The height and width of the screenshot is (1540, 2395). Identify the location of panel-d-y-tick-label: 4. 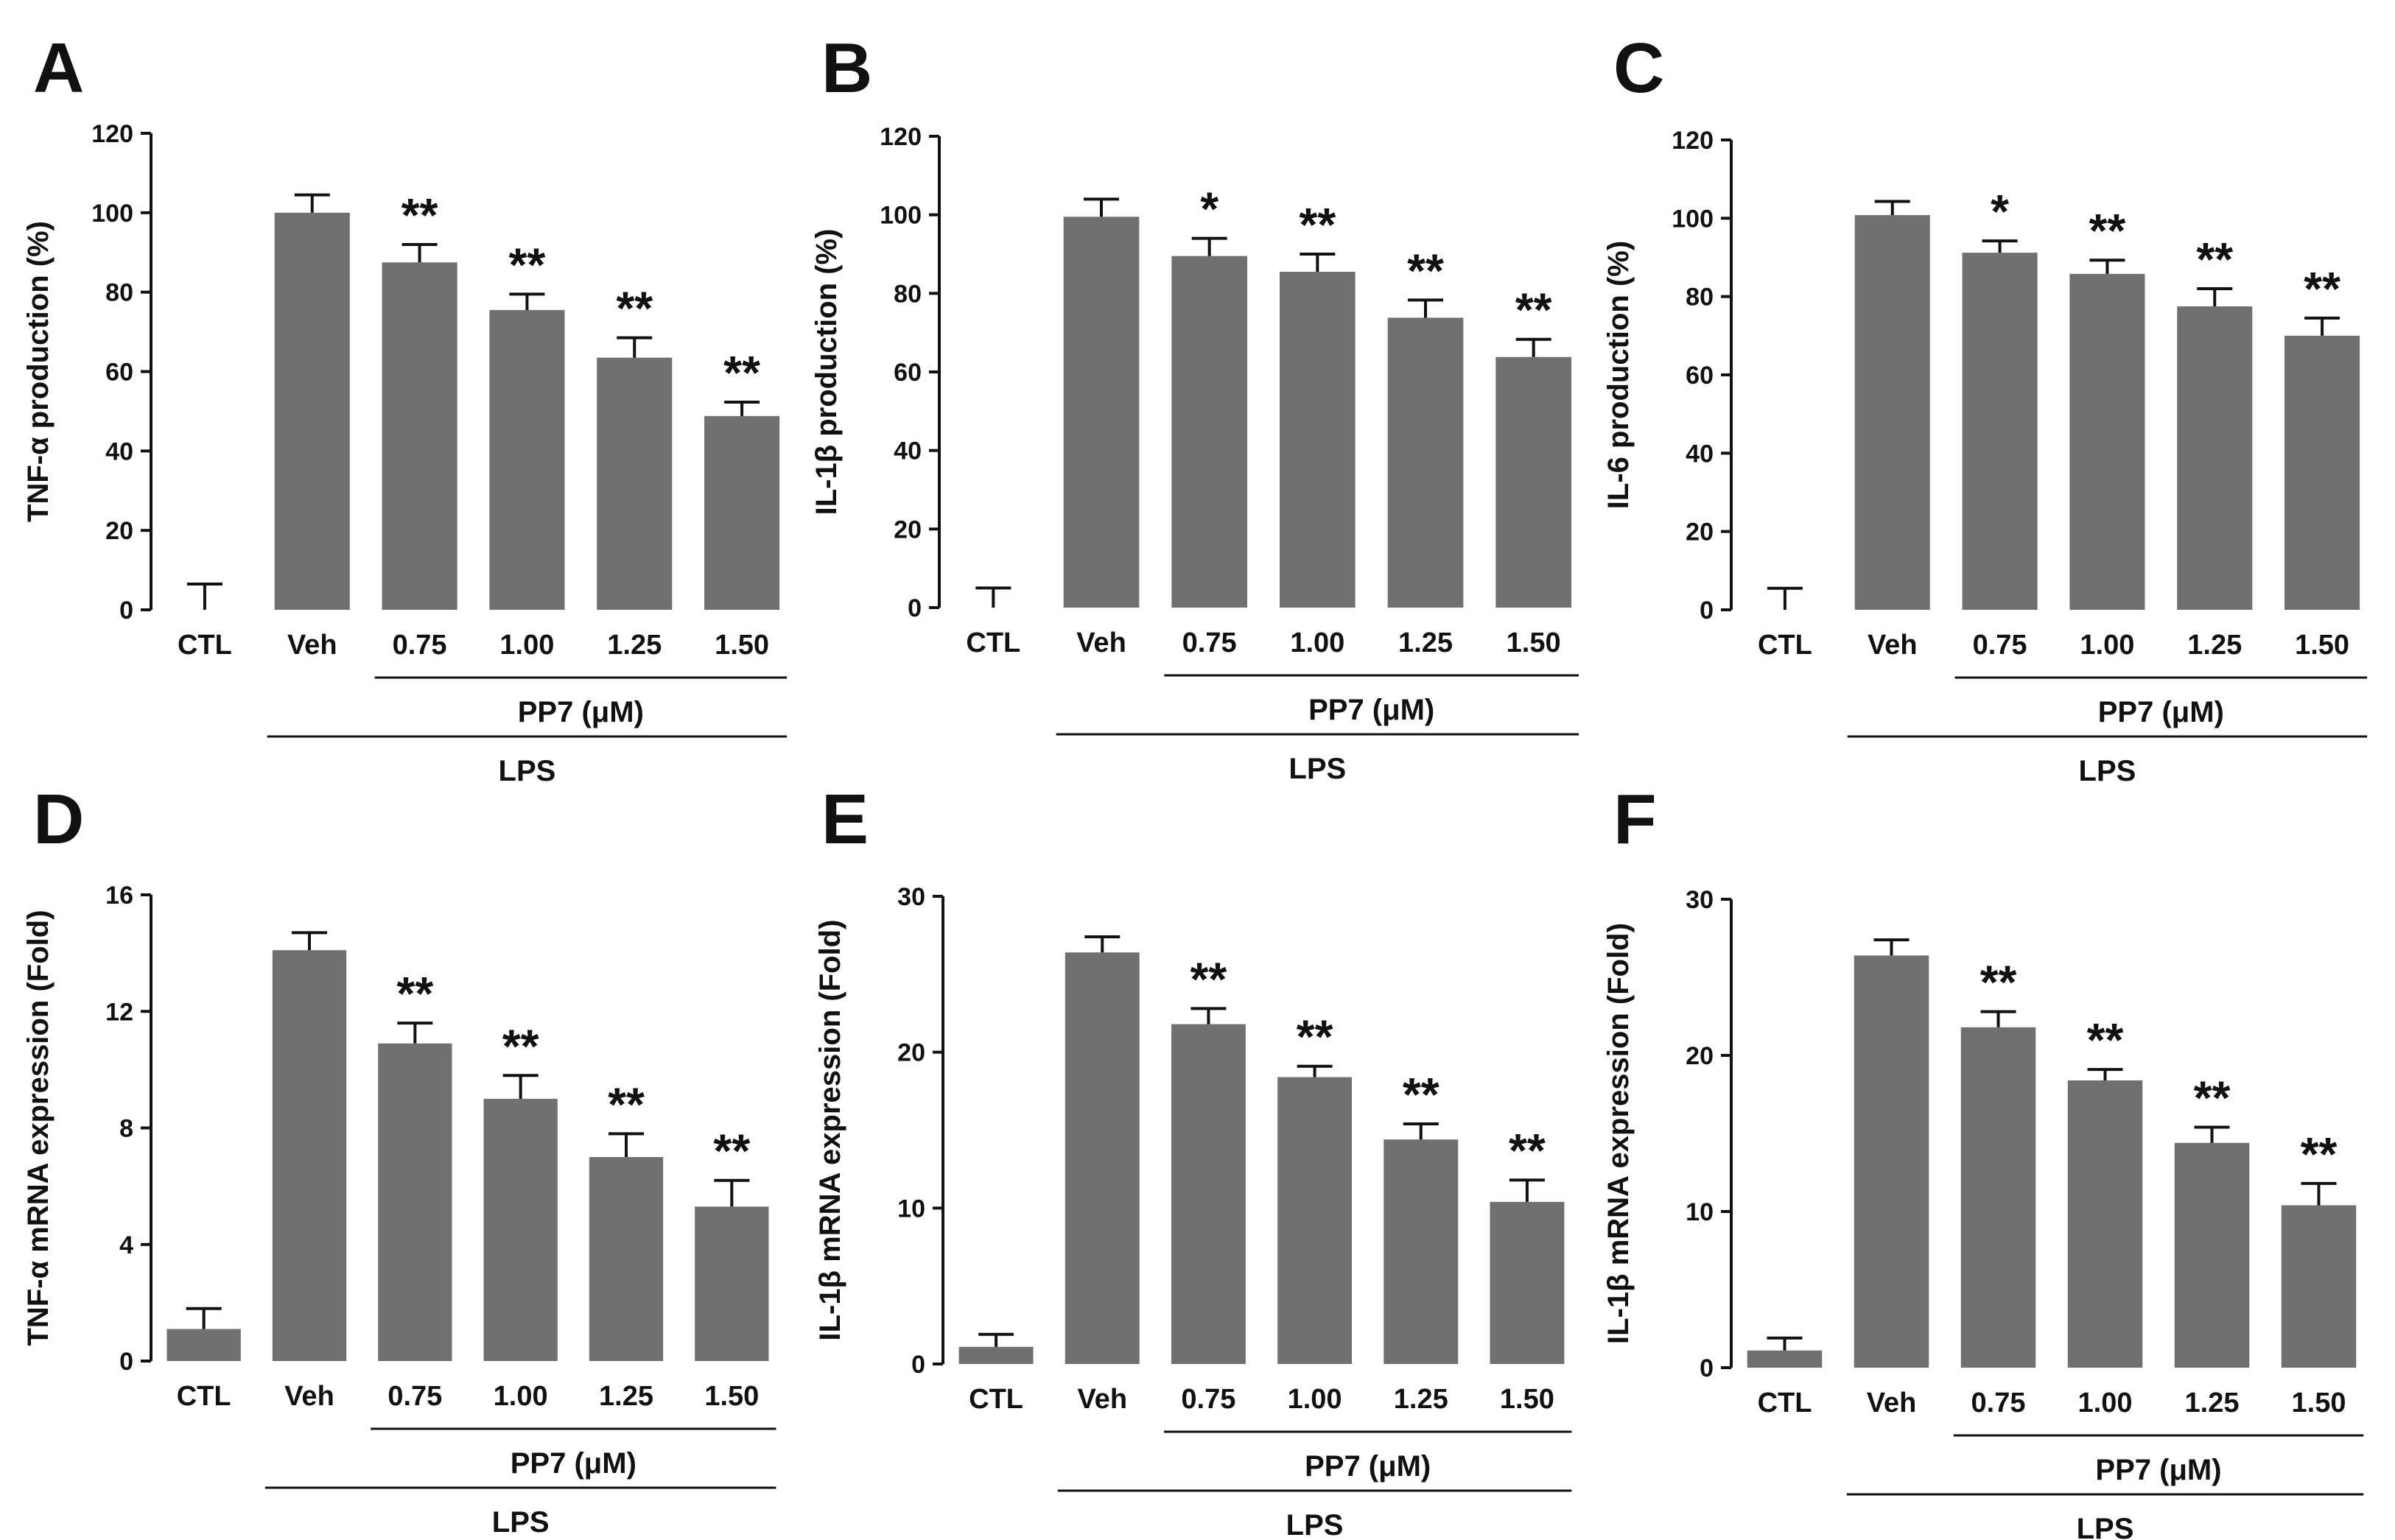
(126, 1245).